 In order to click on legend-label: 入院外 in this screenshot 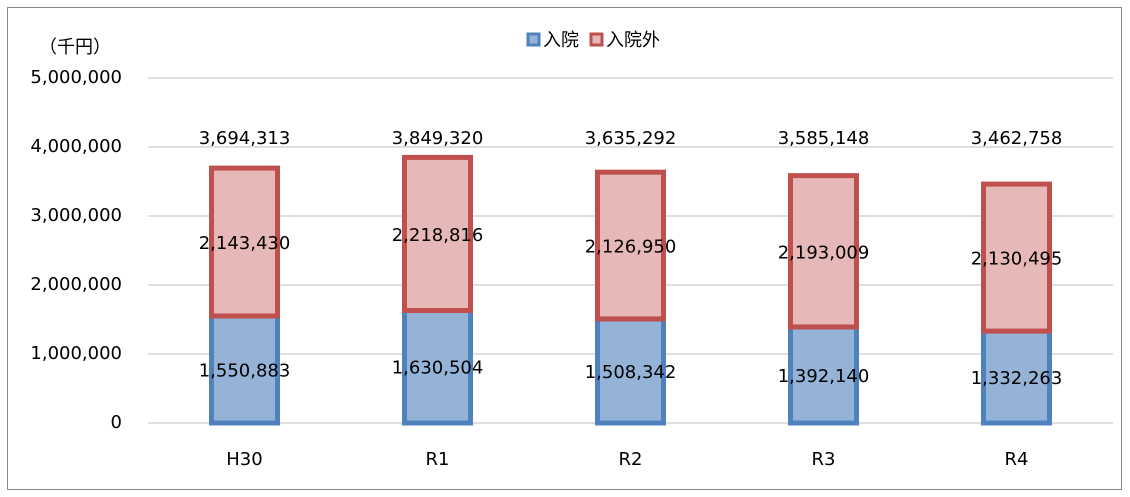, I will do `click(633, 40)`.